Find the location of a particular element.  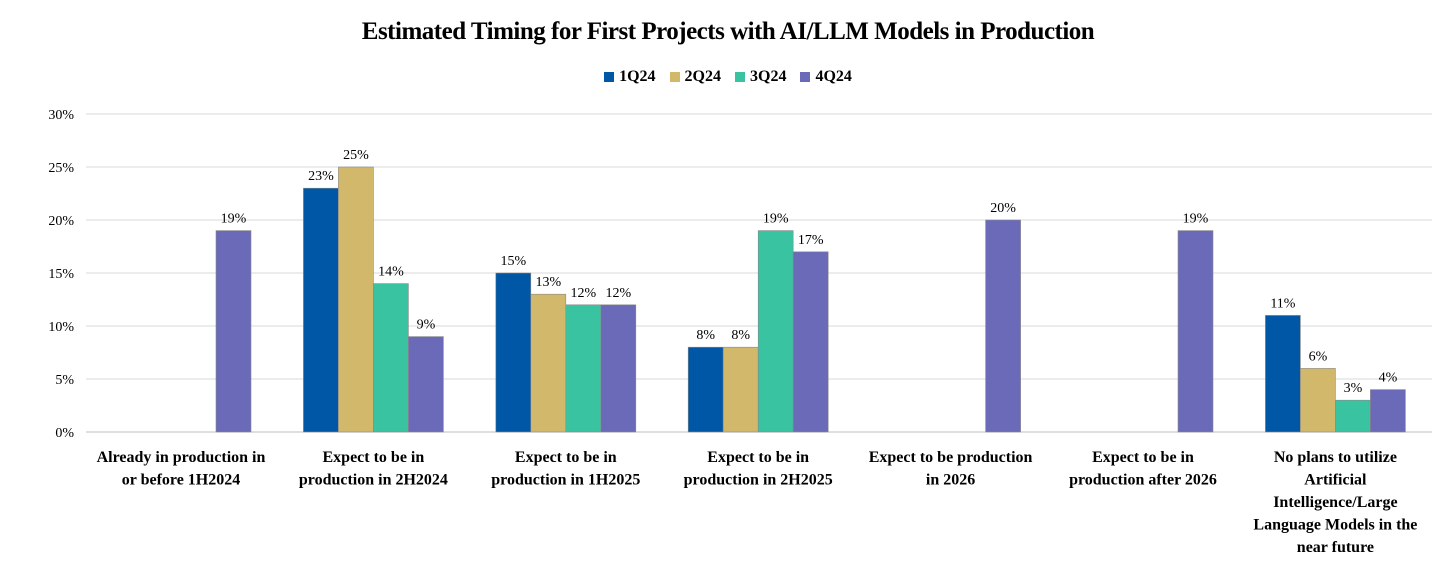

data-label: 20% is located at coordinates (1003, 208).